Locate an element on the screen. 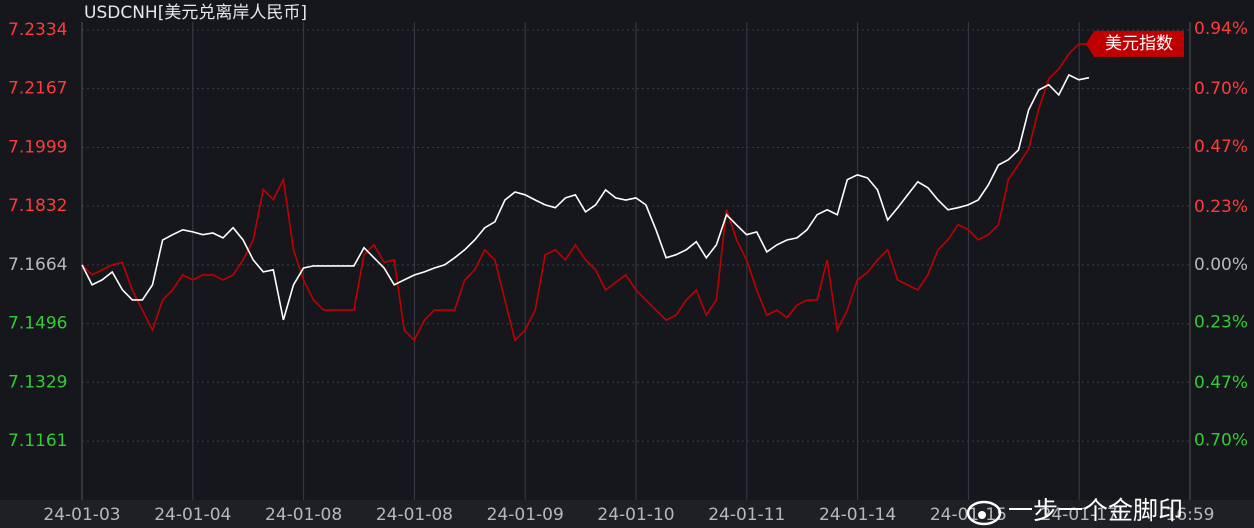  x-tick-label: 24-01-17 is located at coordinates (1079, 515).